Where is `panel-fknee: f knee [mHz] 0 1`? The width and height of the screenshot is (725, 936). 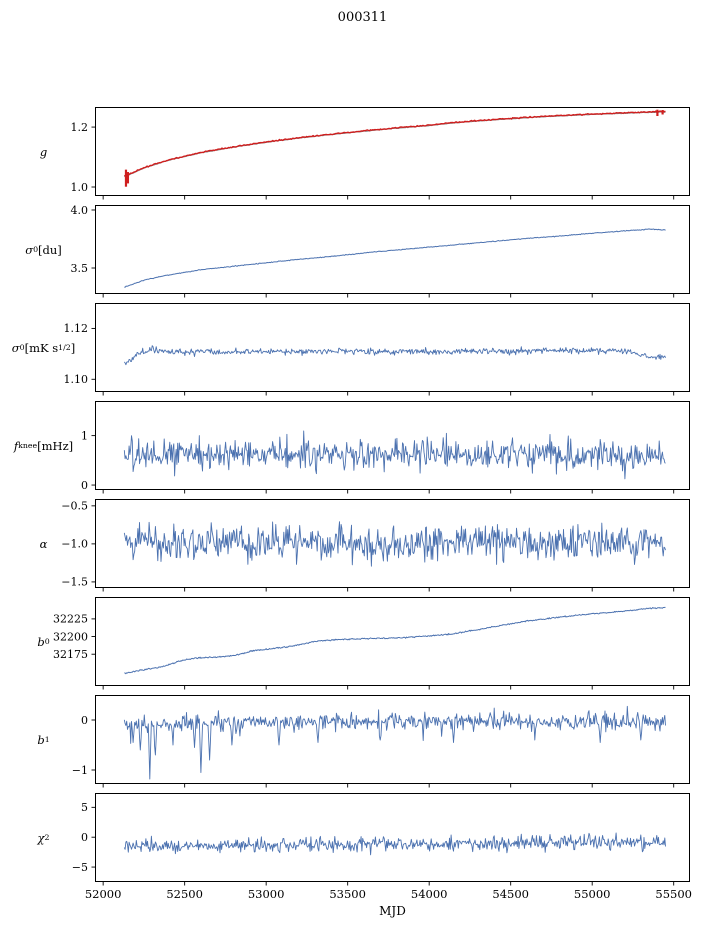 panel-fknee: f knee [mHz] 0 1 is located at coordinates (352, 447).